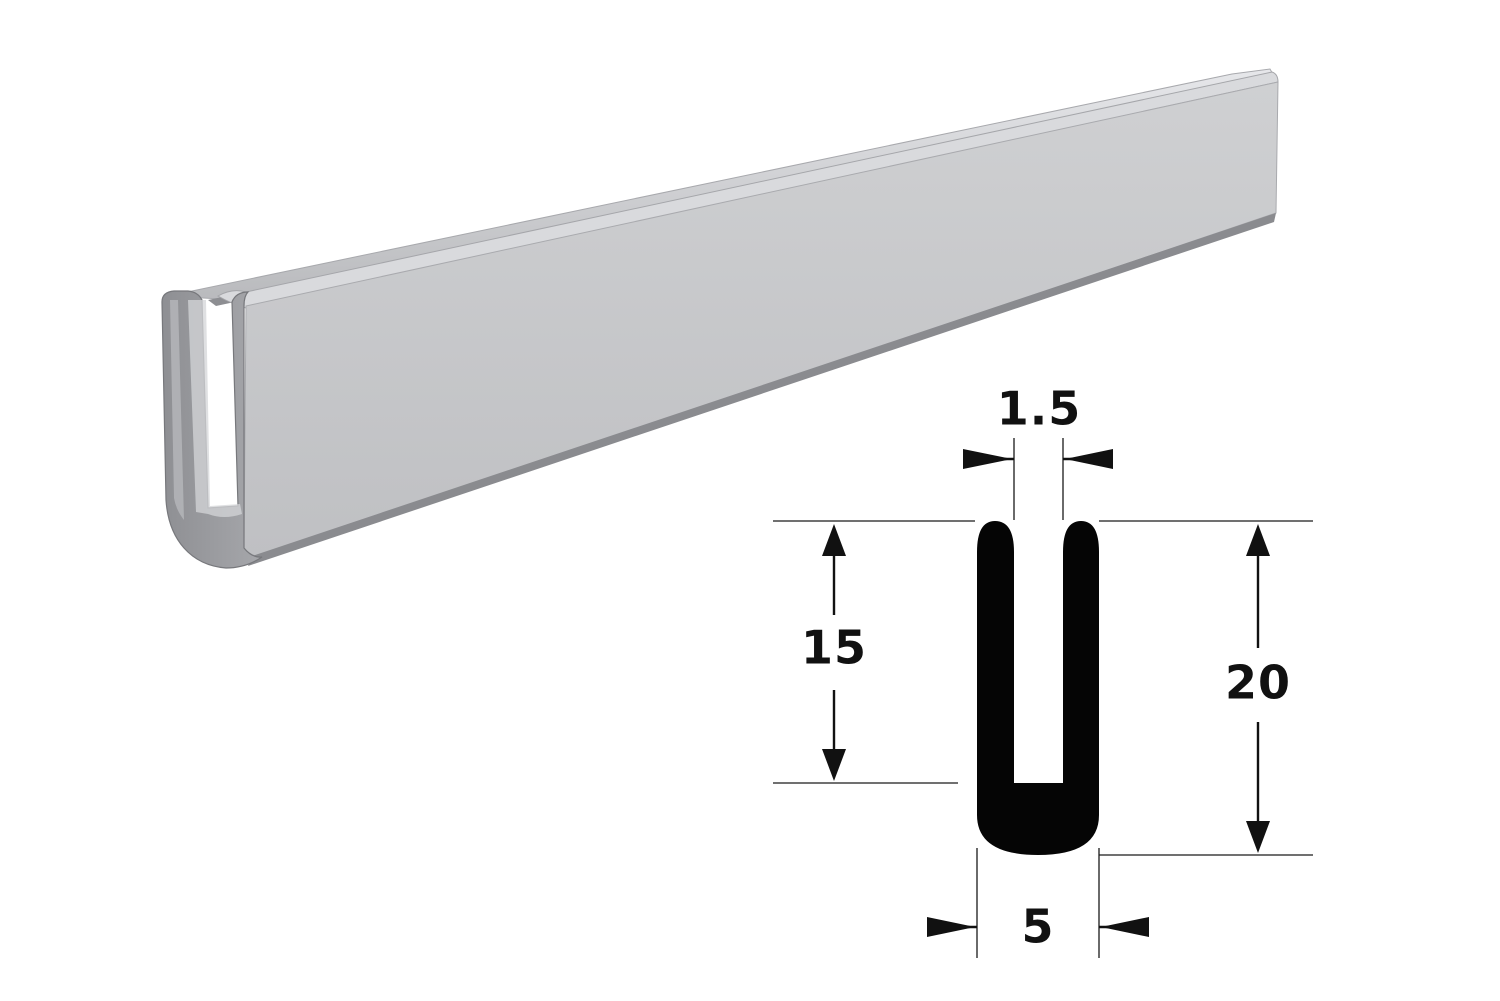  I want to click on dimension-label-slot-width: 1.5, so click(1039, 409).